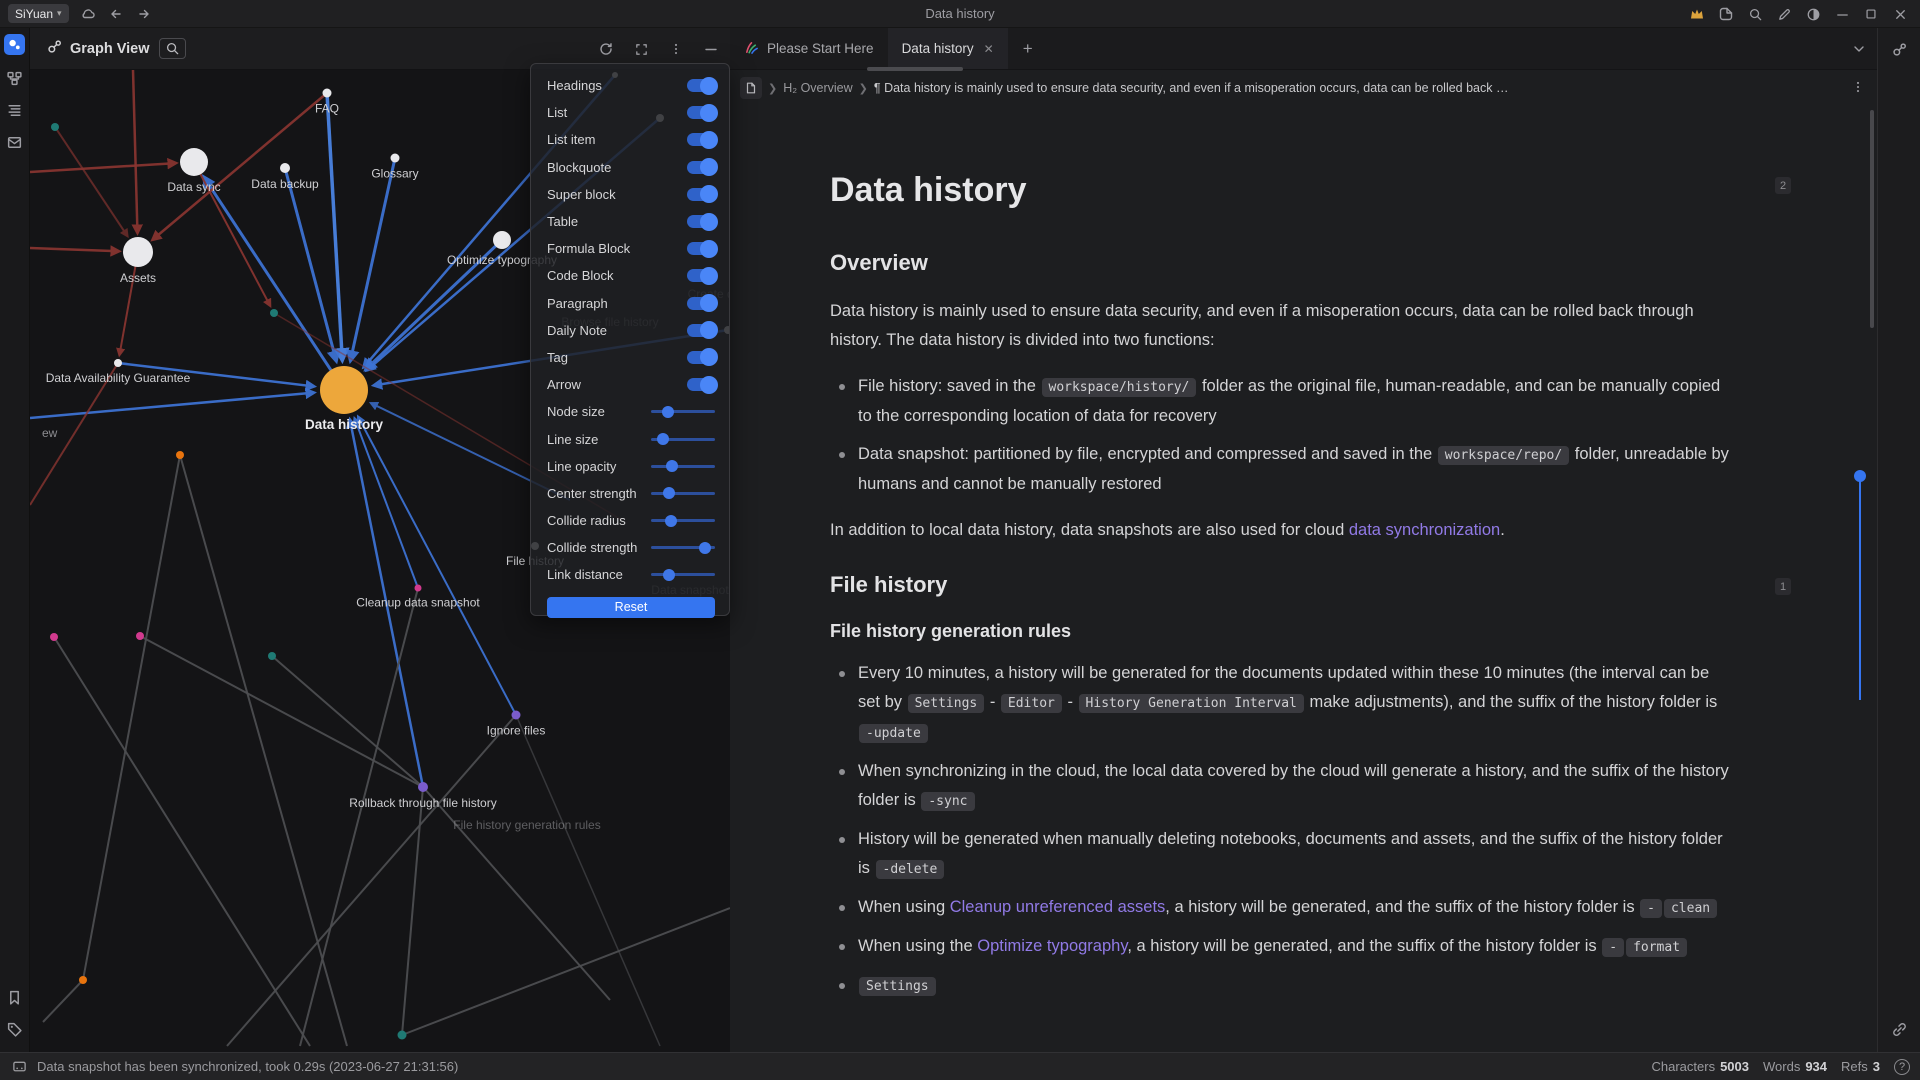  Describe the element at coordinates (1755, 14) in the screenshot. I see `search-icon` at that location.